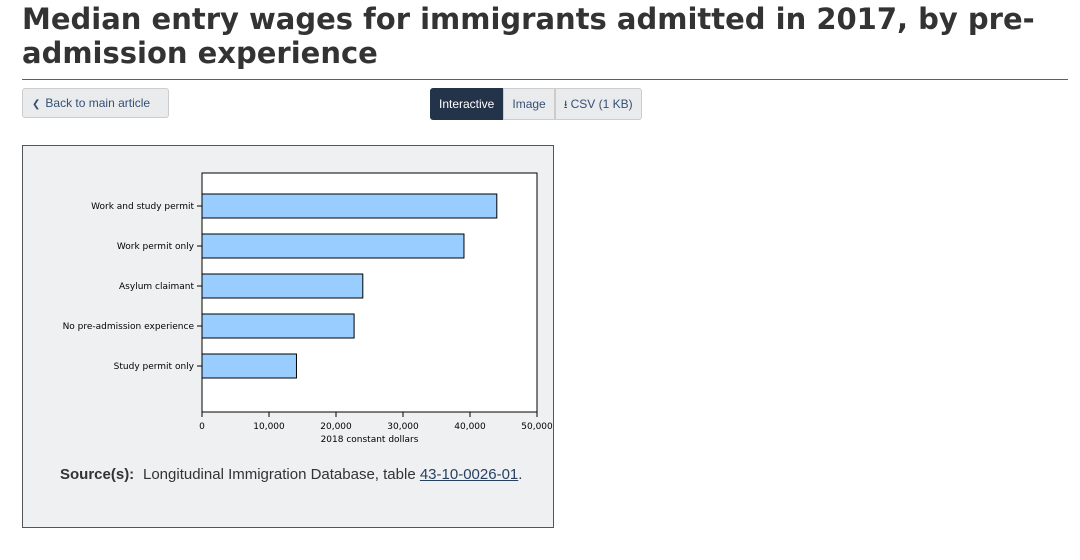 The height and width of the screenshot is (560, 1080). What do you see at coordinates (202, 427) in the screenshot?
I see `x-tick-label: 0` at bounding box center [202, 427].